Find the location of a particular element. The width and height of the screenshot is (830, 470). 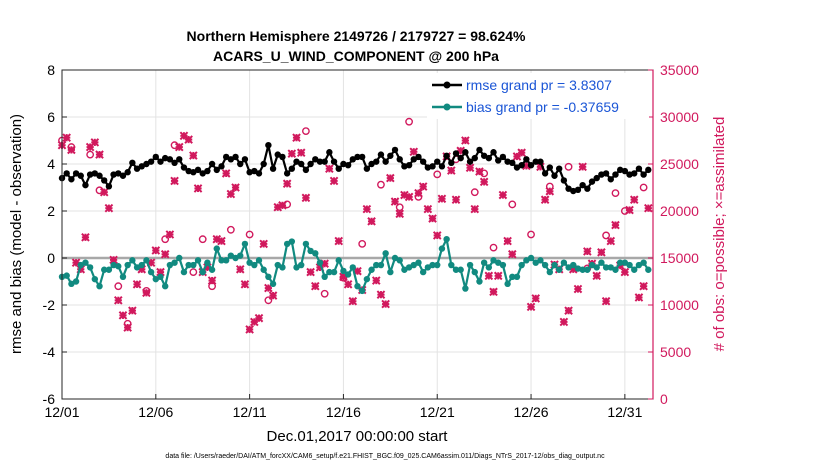

x-tick-label: 12/01 is located at coordinates (61, 412).